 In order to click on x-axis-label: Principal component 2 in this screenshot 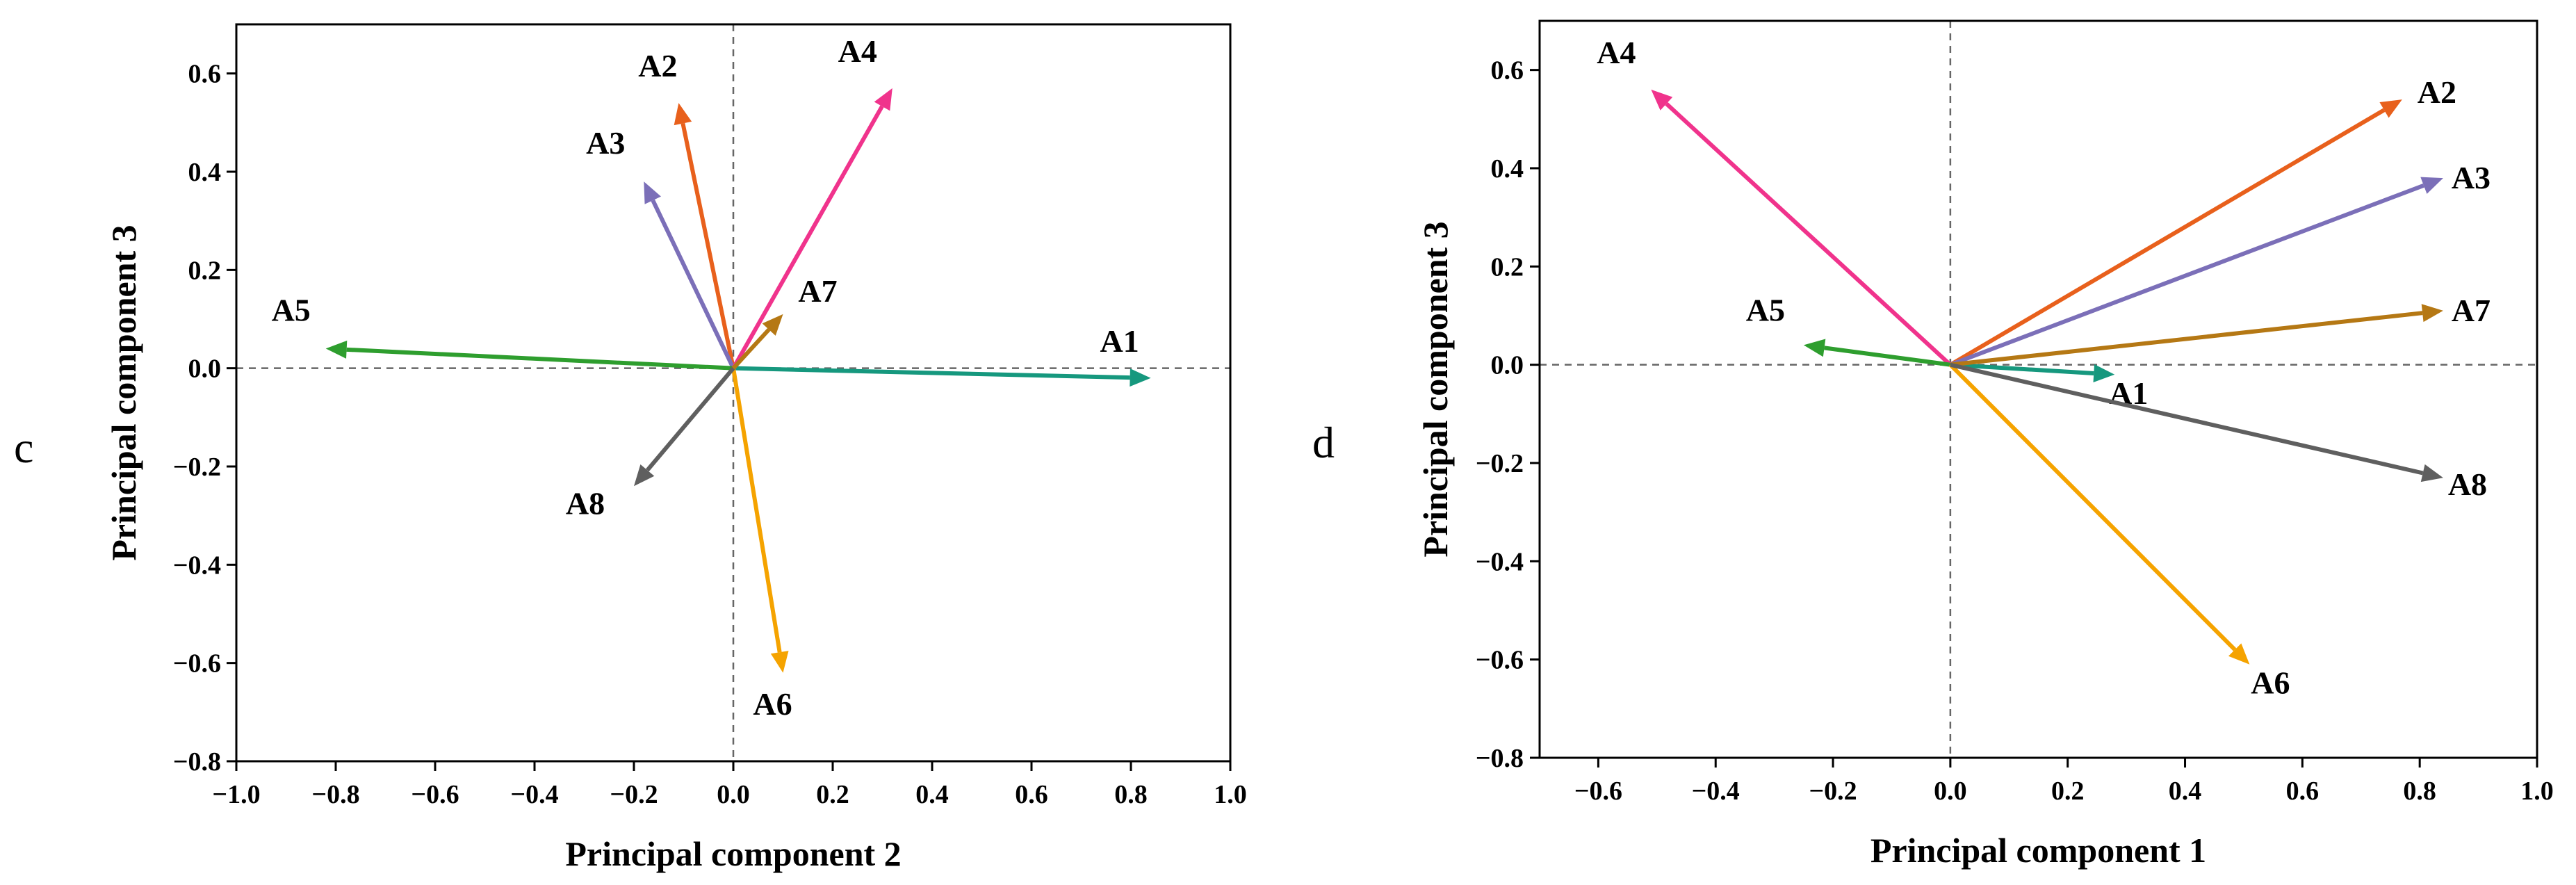, I will do `click(733, 854)`.